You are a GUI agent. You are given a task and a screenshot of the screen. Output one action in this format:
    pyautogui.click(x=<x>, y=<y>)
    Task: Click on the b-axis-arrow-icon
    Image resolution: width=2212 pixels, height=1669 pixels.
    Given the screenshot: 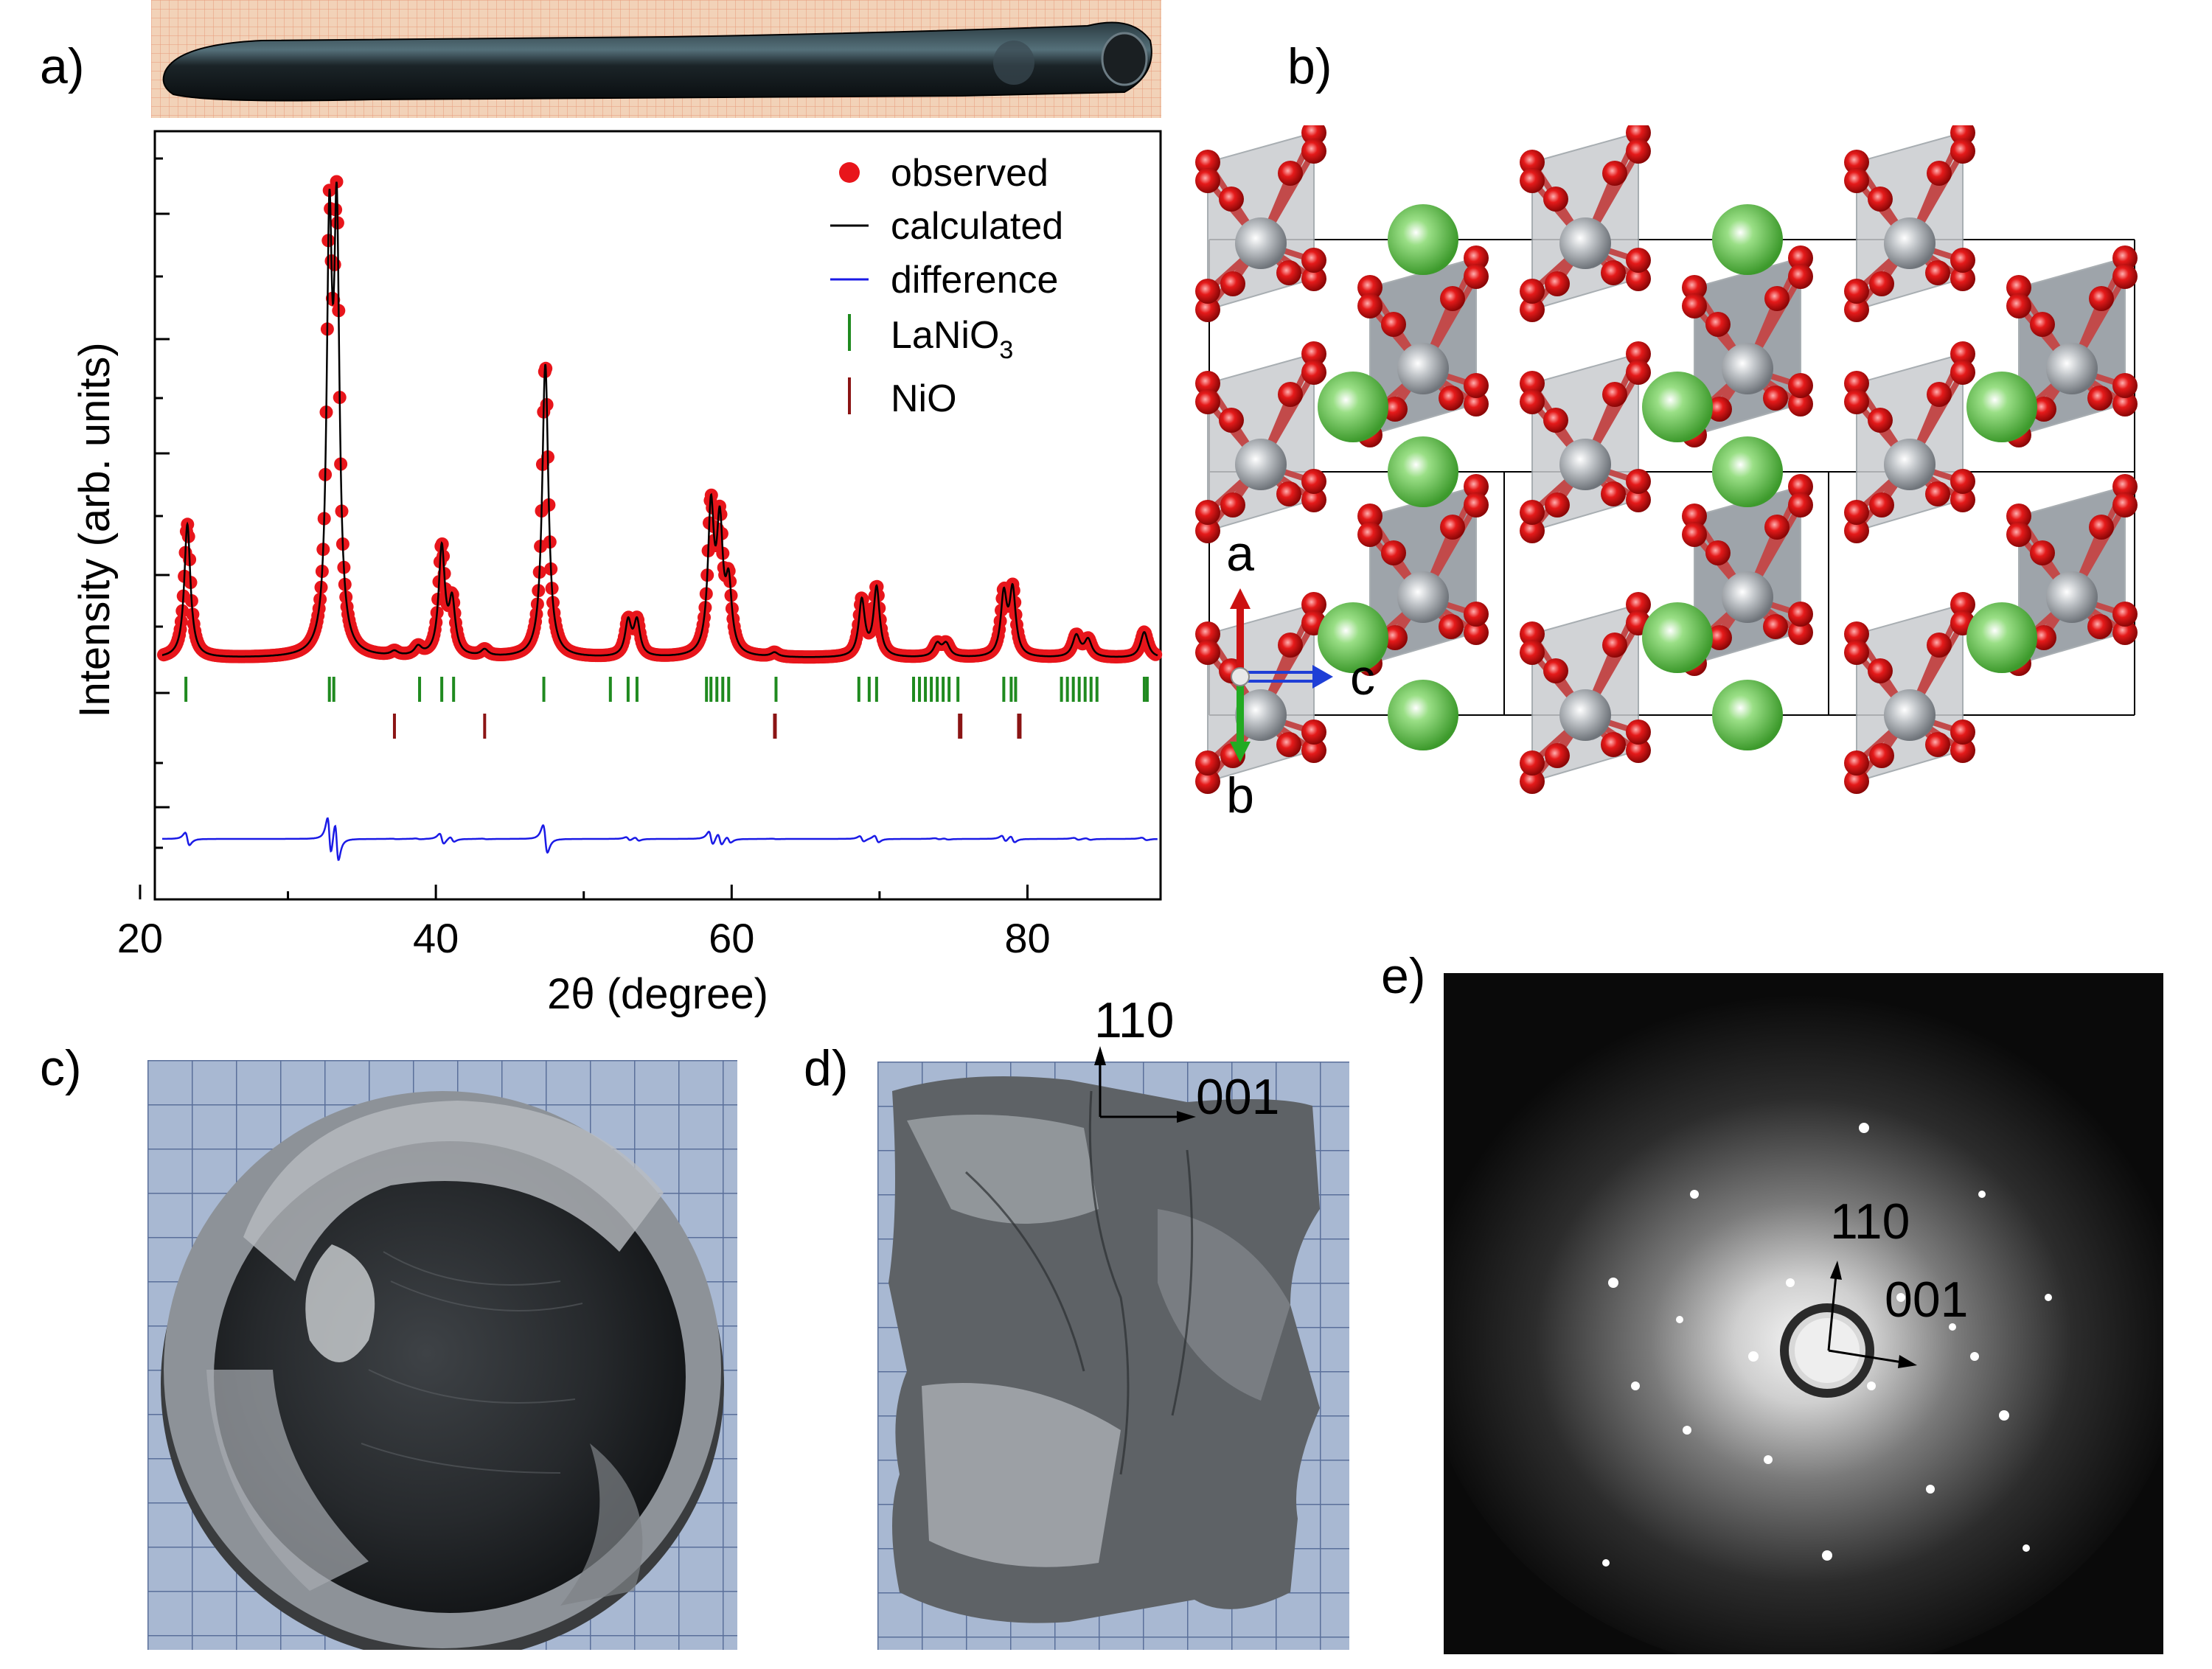 What is the action you would take?
    pyautogui.click(x=1240, y=752)
    